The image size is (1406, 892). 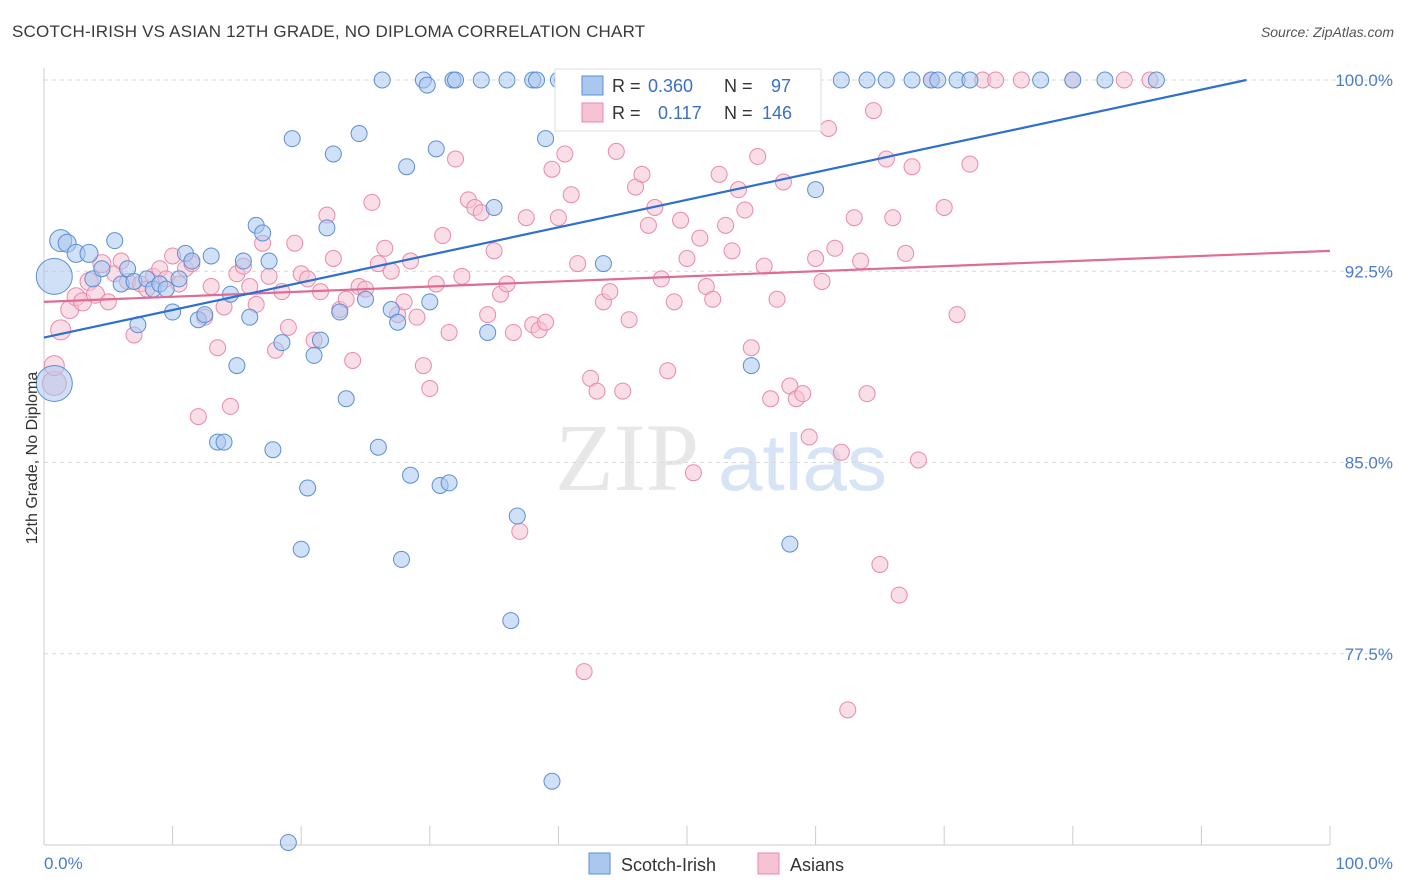 What do you see at coordinates (592, 85) in the screenshot?
I see `legend-swatch-blue` at bounding box center [592, 85].